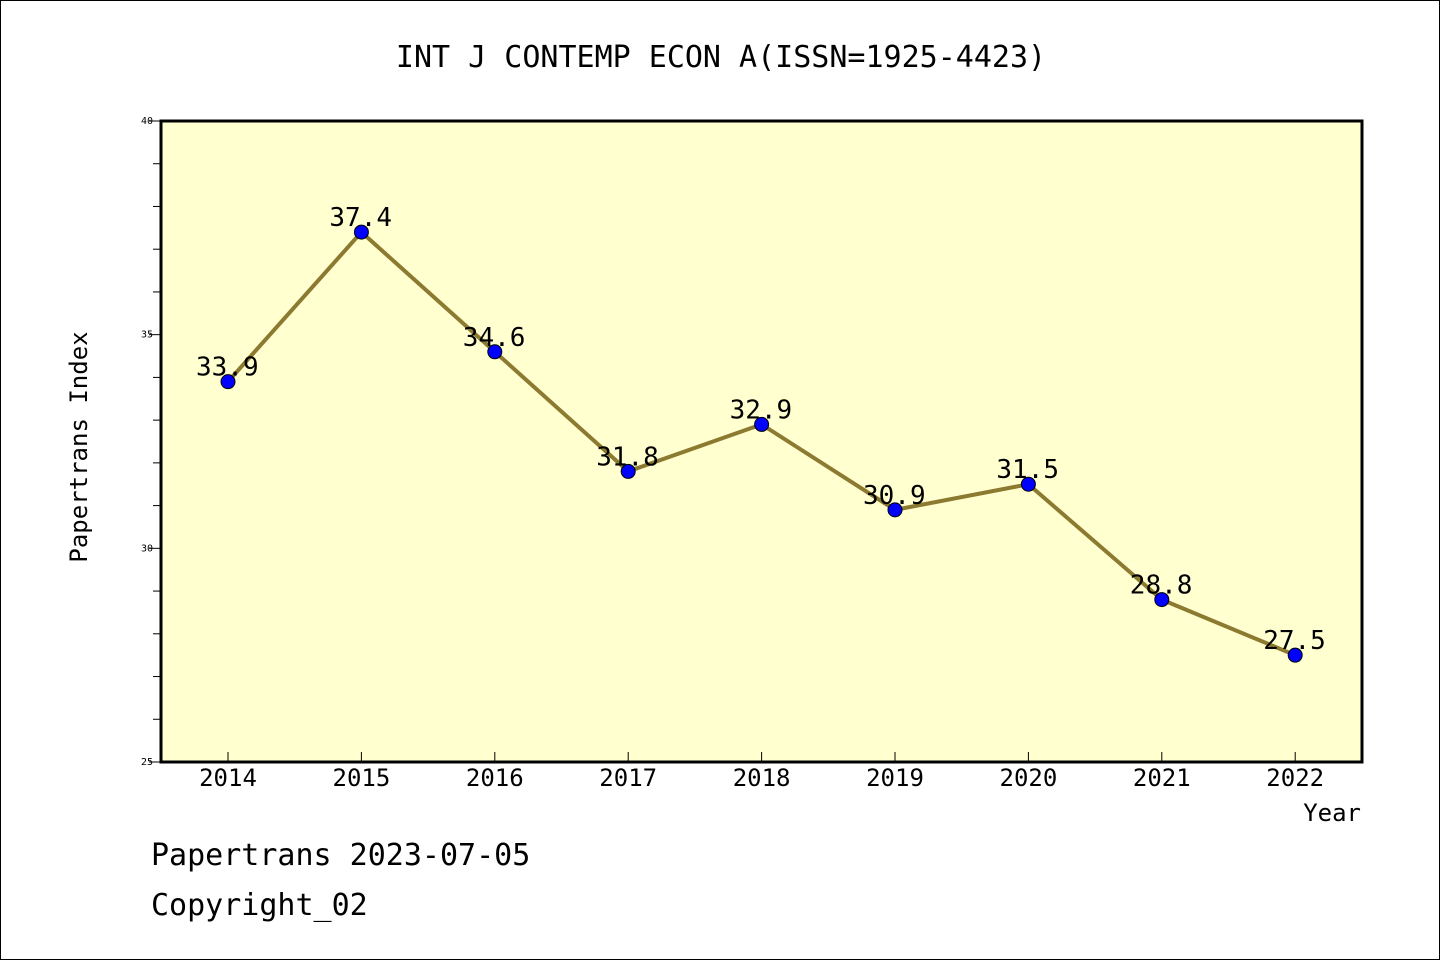 This screenshot has height=961, width=1440. Describe the element at coordinates (627, 457) in the screenshot. I see `data-label: 31.8` at that location.